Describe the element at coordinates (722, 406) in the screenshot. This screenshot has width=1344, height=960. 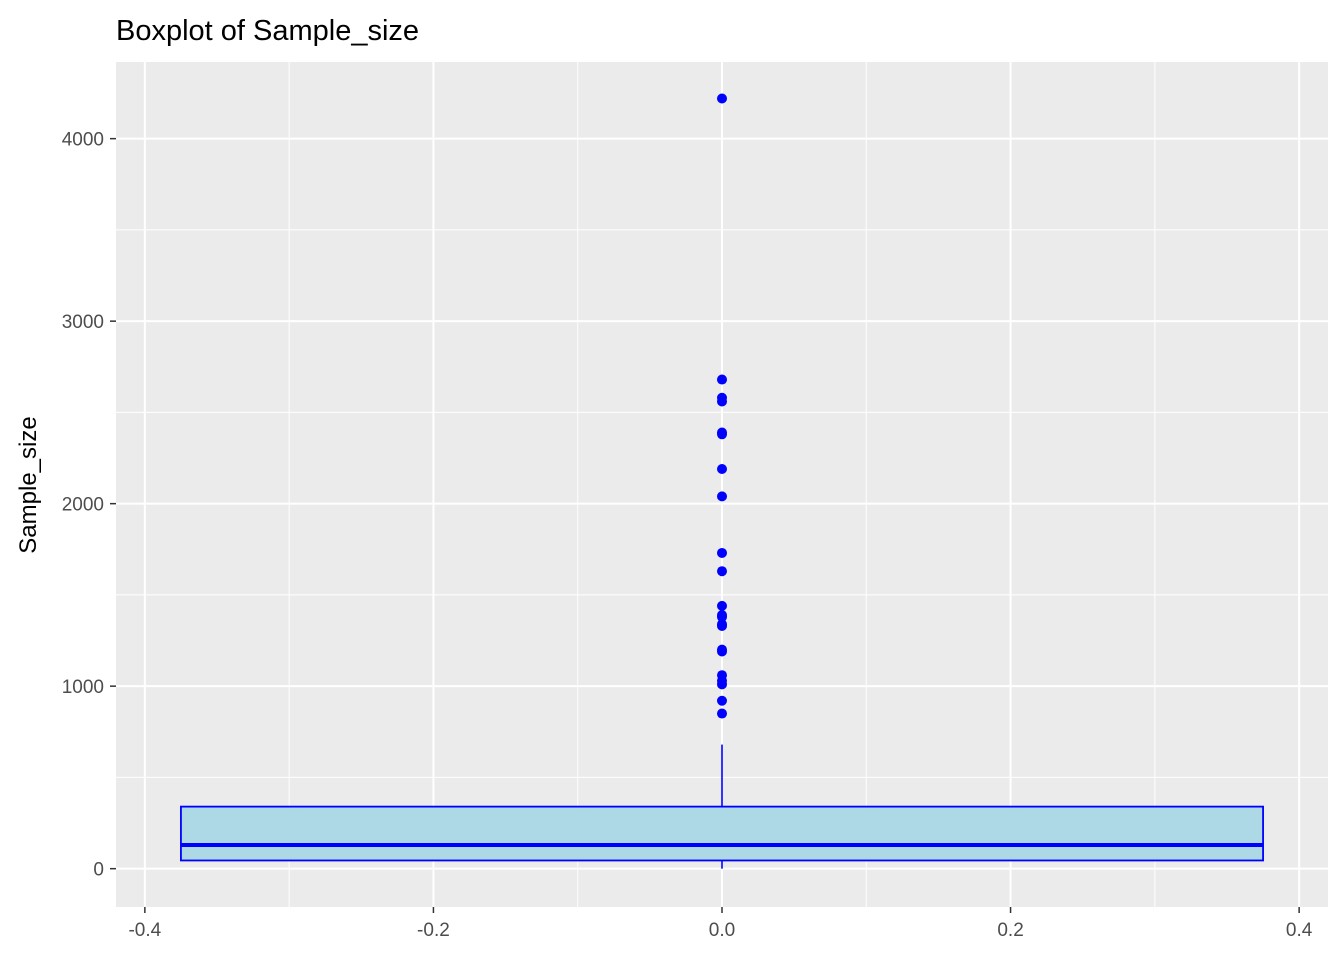
I see `outlier-layer` at that location.